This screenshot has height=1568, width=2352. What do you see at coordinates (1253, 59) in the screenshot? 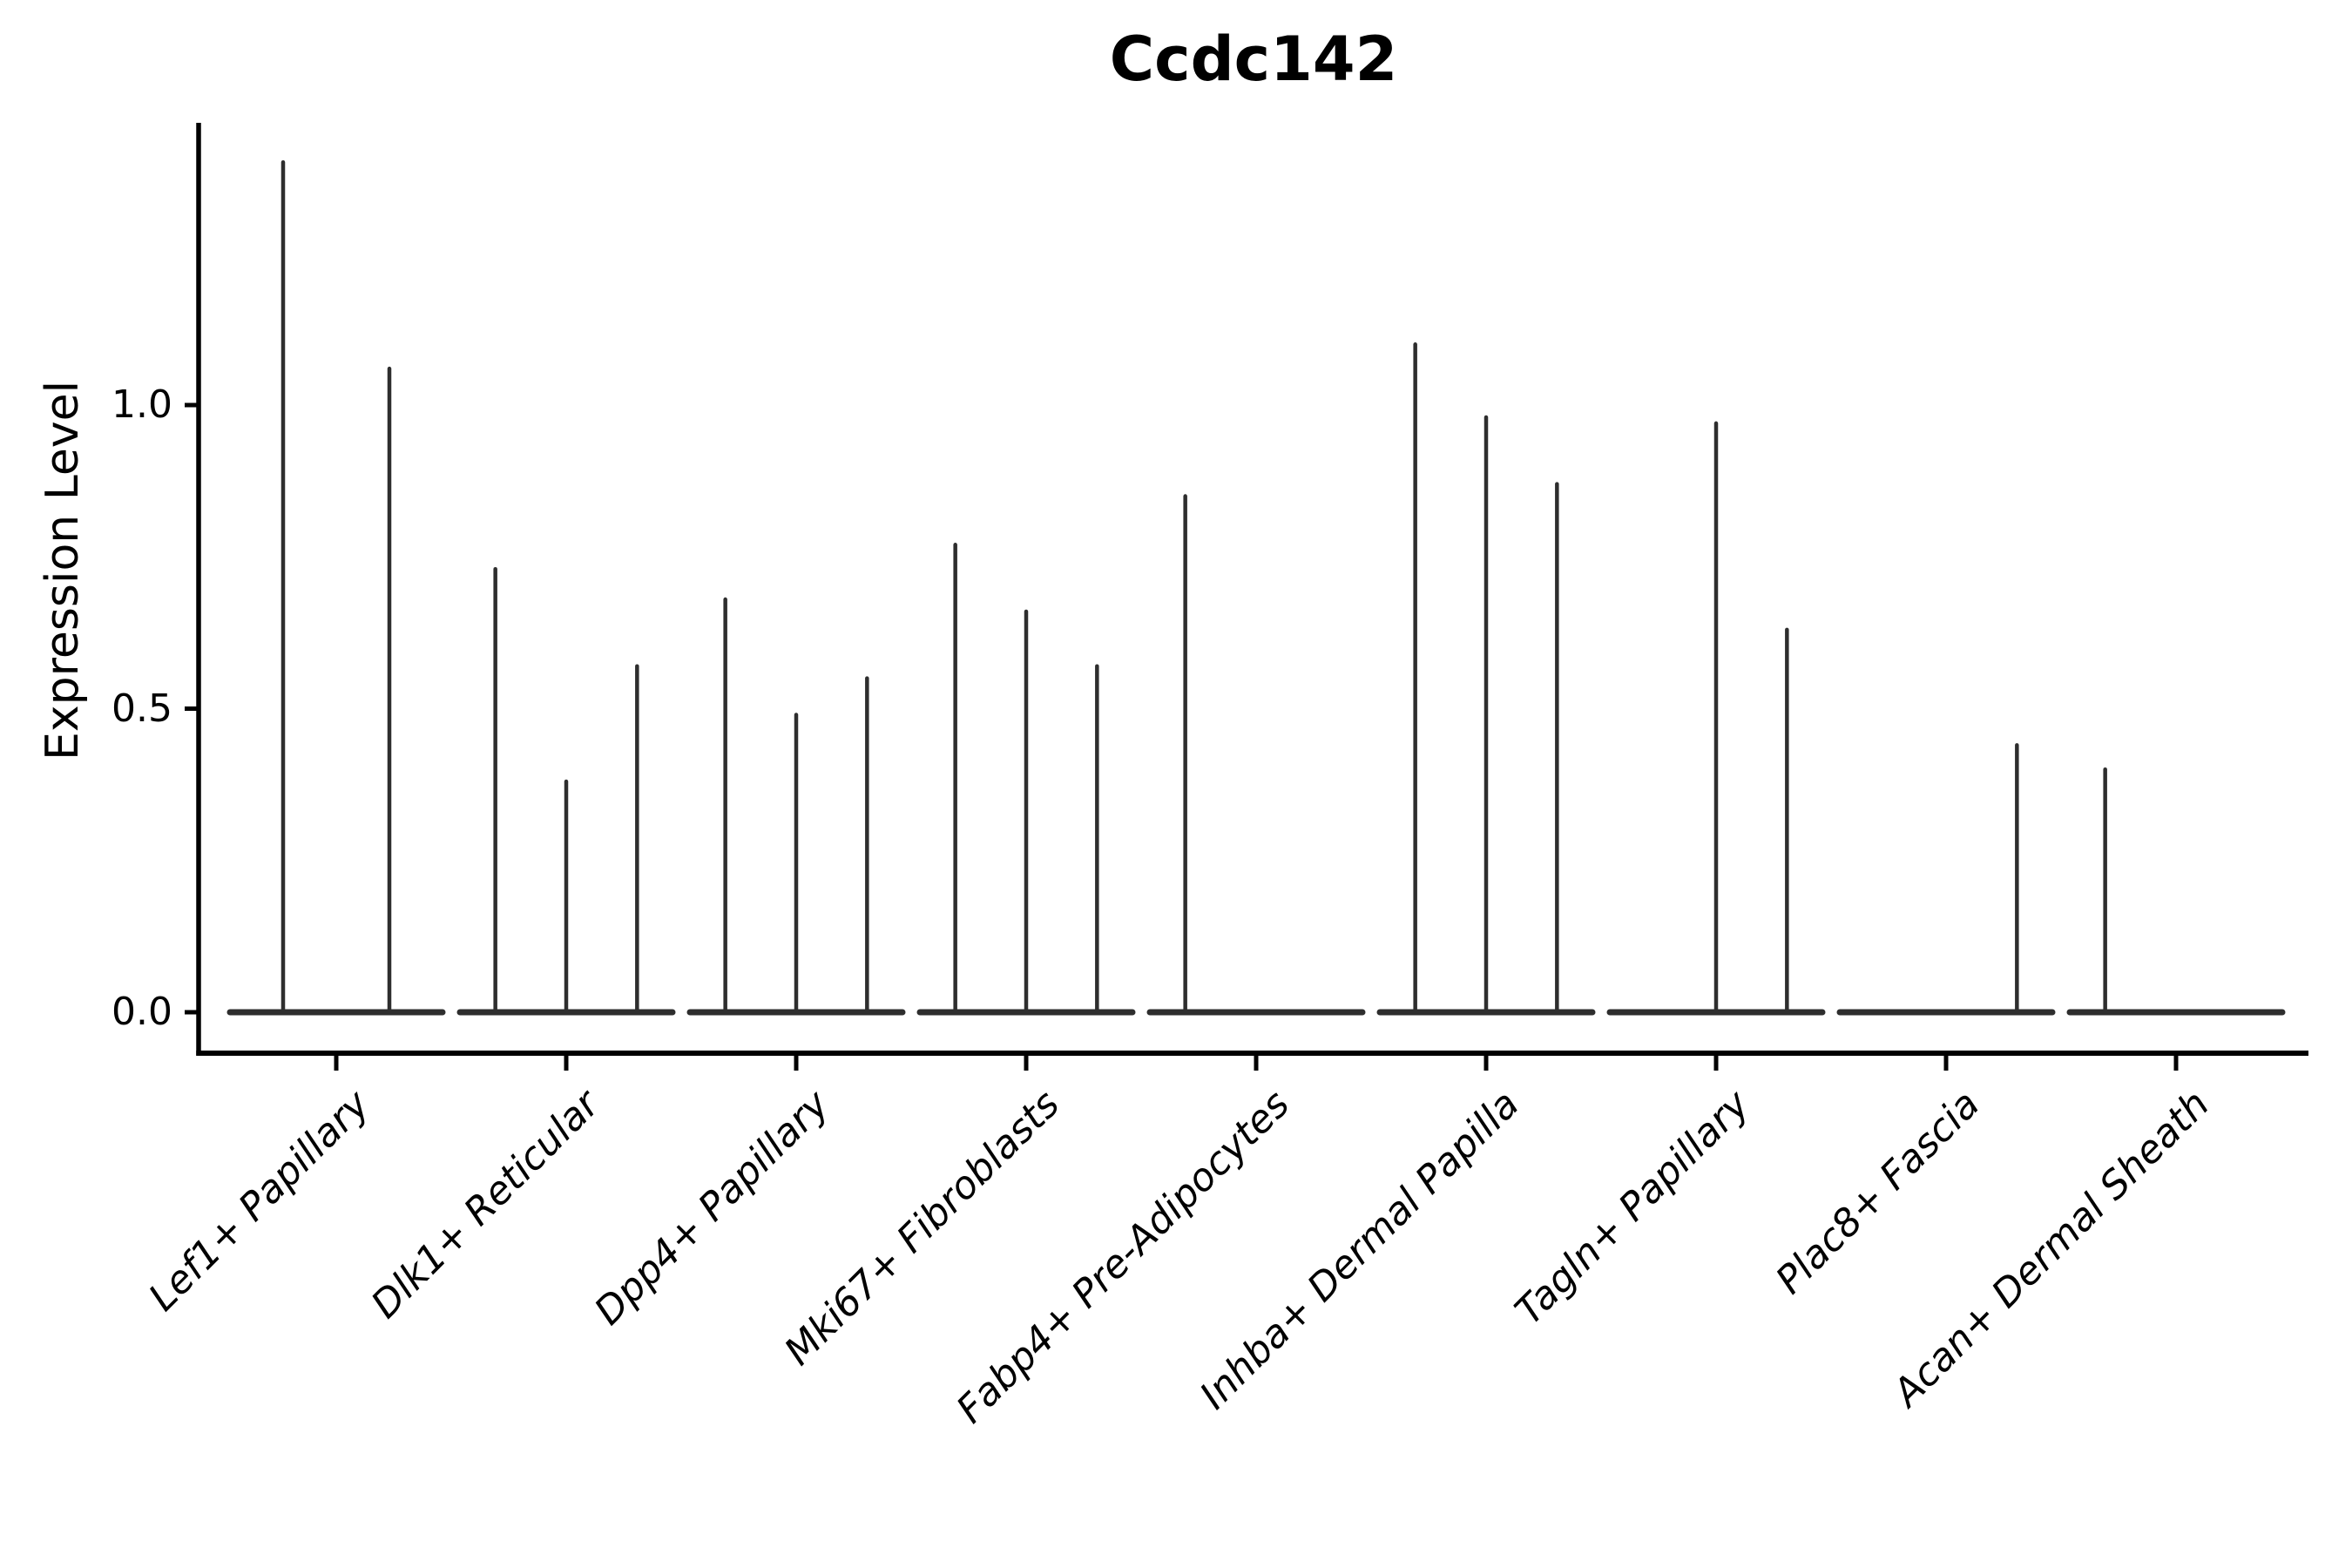
I see `chart-title: Ccdc142` at bounding box center [1253, 59].